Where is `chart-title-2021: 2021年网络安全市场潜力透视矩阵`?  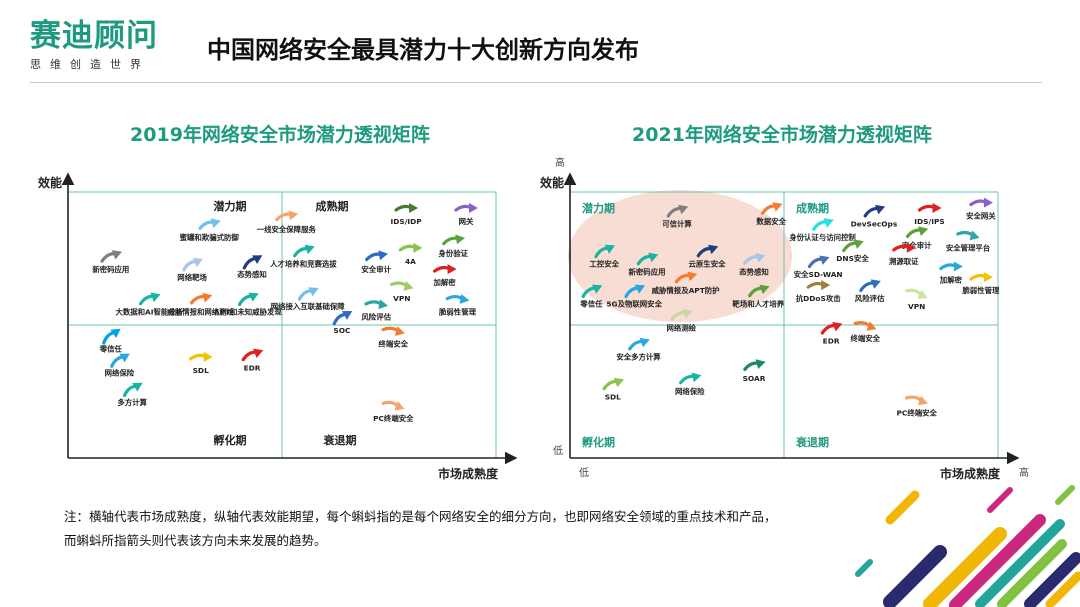
chart-title-2021: 2021年网络安全市场潜力透视矩阵 is located at coordinates (782, 135).